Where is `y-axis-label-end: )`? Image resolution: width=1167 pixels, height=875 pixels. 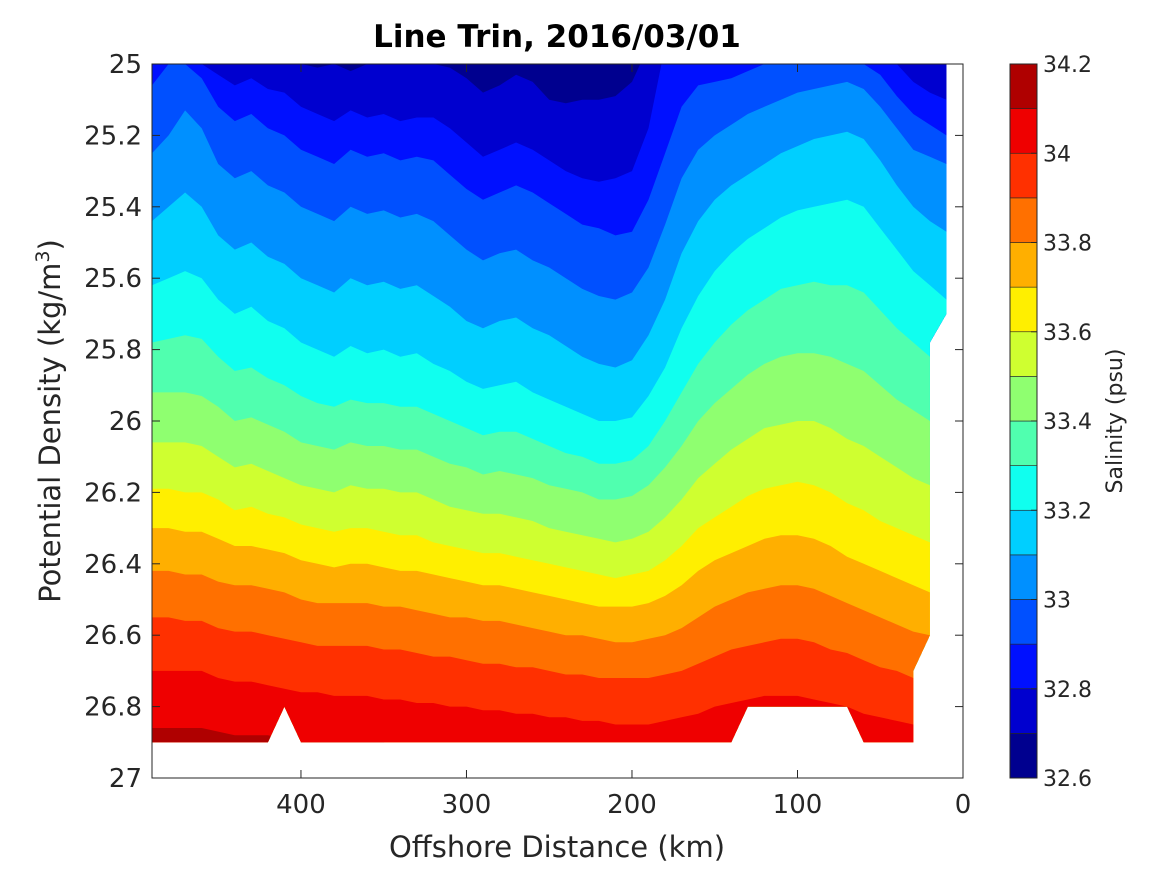 y-axis-label-end: ) is located at coordinates (50, 244).